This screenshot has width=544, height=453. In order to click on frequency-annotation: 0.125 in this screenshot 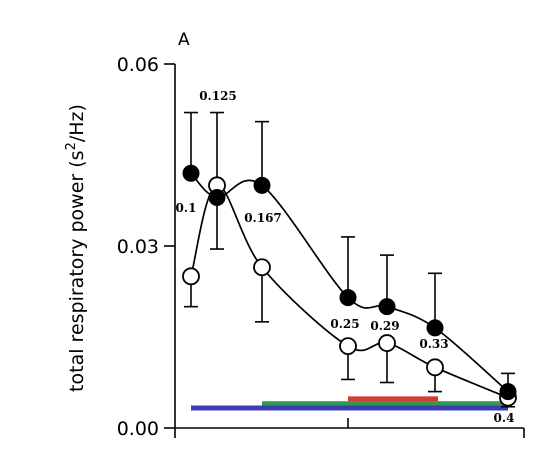, I will do `click(218, 96)`.